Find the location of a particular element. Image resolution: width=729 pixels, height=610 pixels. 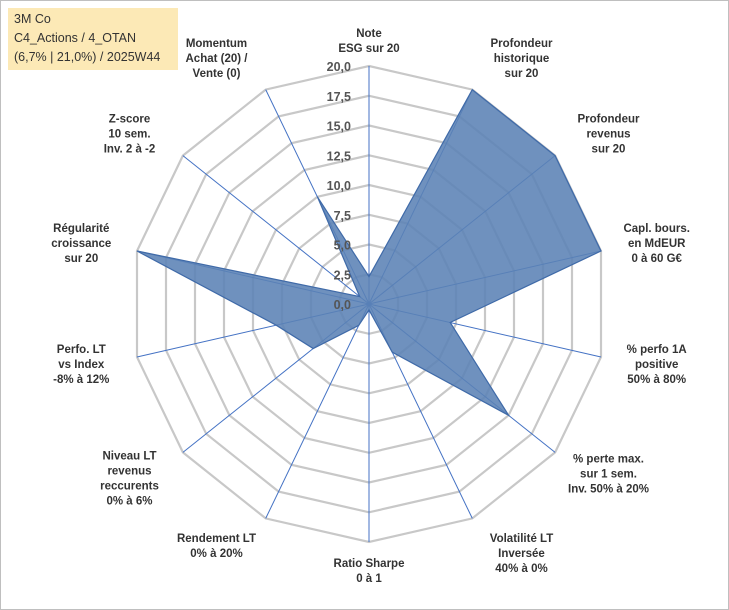

tick-label: 2,5 is located at coordinates (342, 275).